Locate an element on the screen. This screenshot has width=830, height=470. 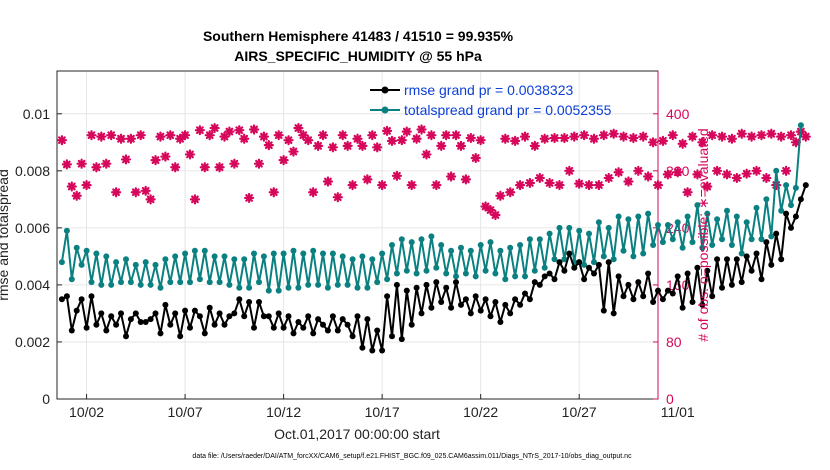
legend-entry-totalspread: totalspread grand pr = 0.0052355 is located at coordinates (508, 110).